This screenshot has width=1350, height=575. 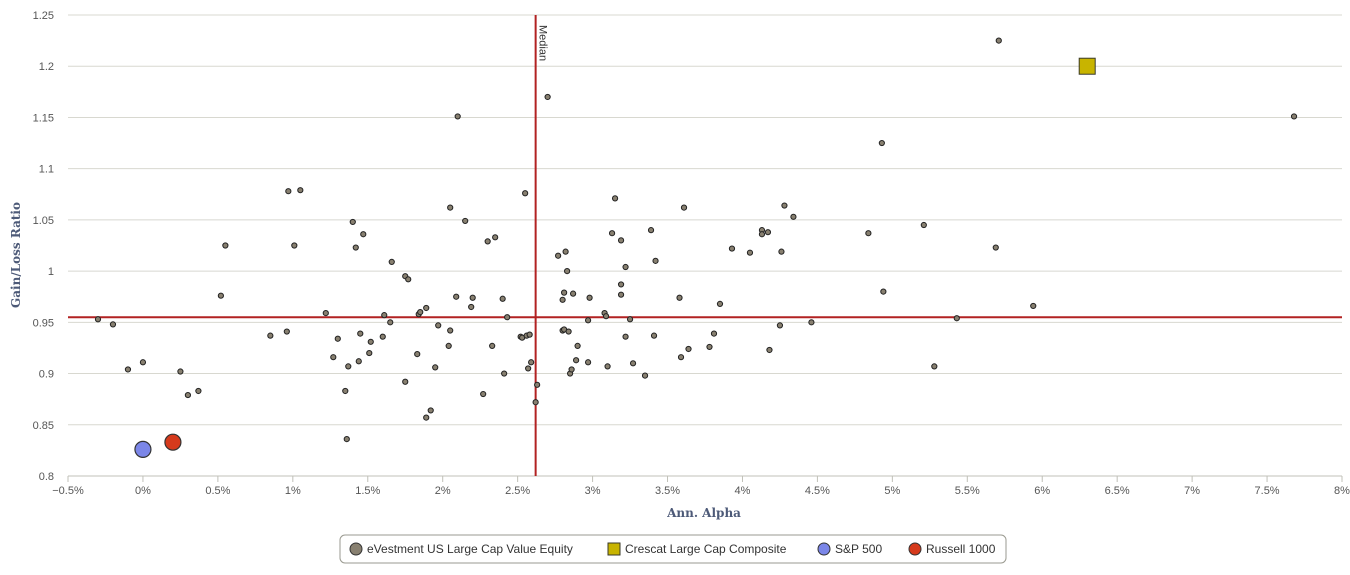 I want to click on median-label: Median, so click(x=543, y=43).